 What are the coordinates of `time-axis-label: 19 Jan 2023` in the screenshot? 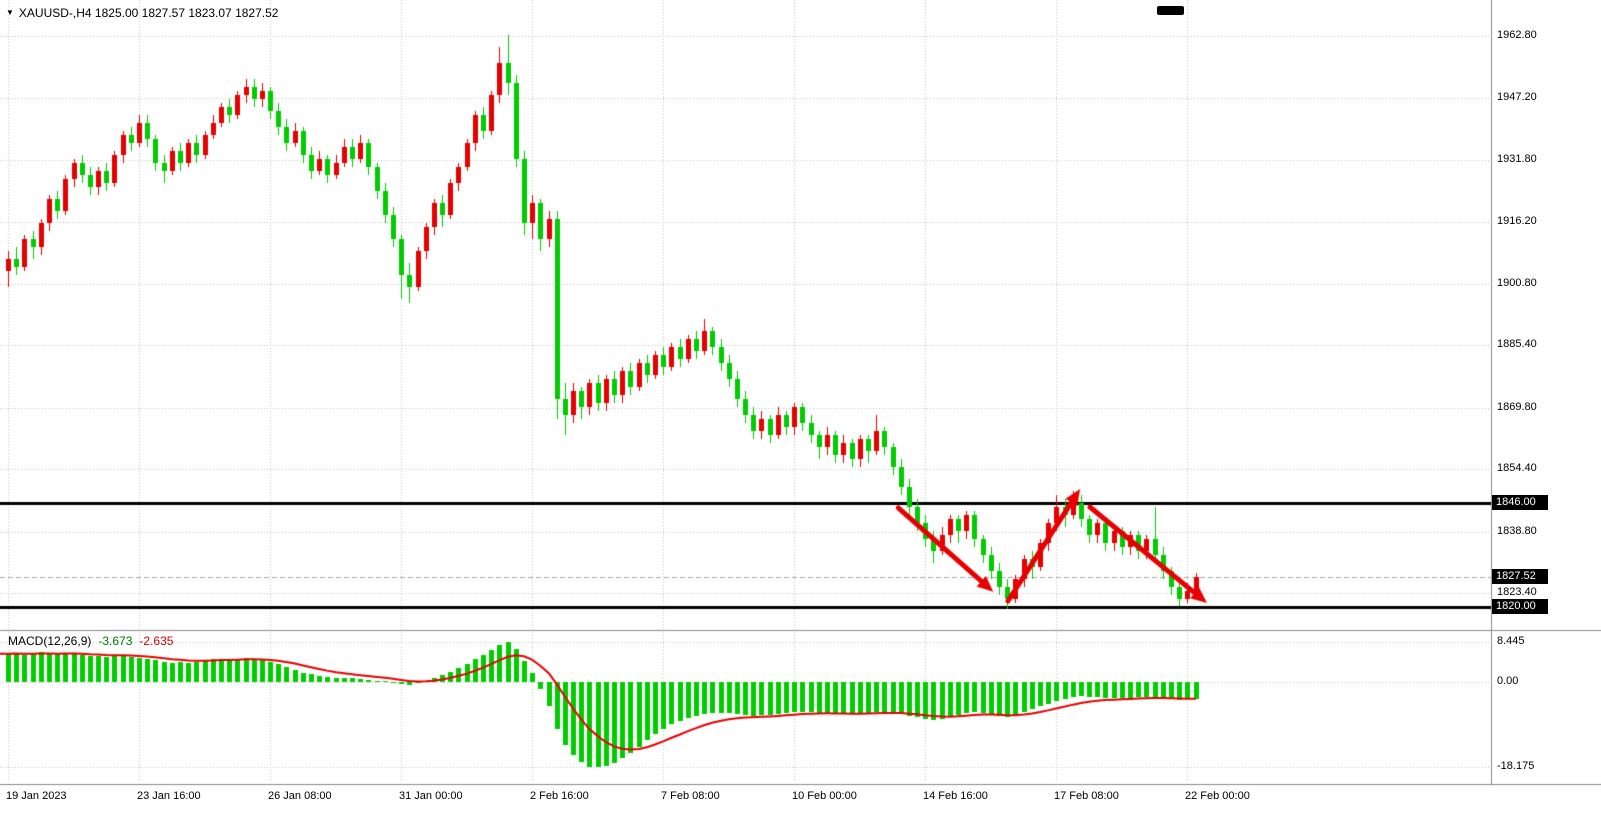 It's located at (36, 796).